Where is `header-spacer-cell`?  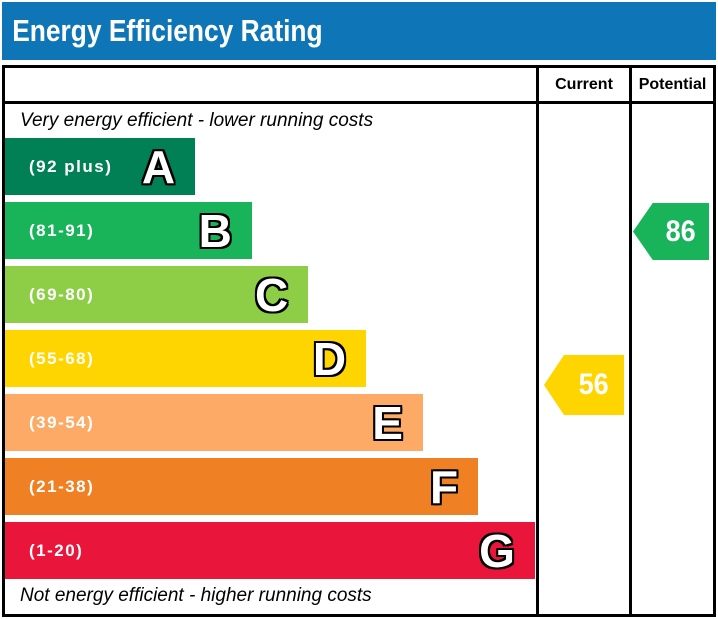
header-spacer-cell is located at coordinates (270, 86).